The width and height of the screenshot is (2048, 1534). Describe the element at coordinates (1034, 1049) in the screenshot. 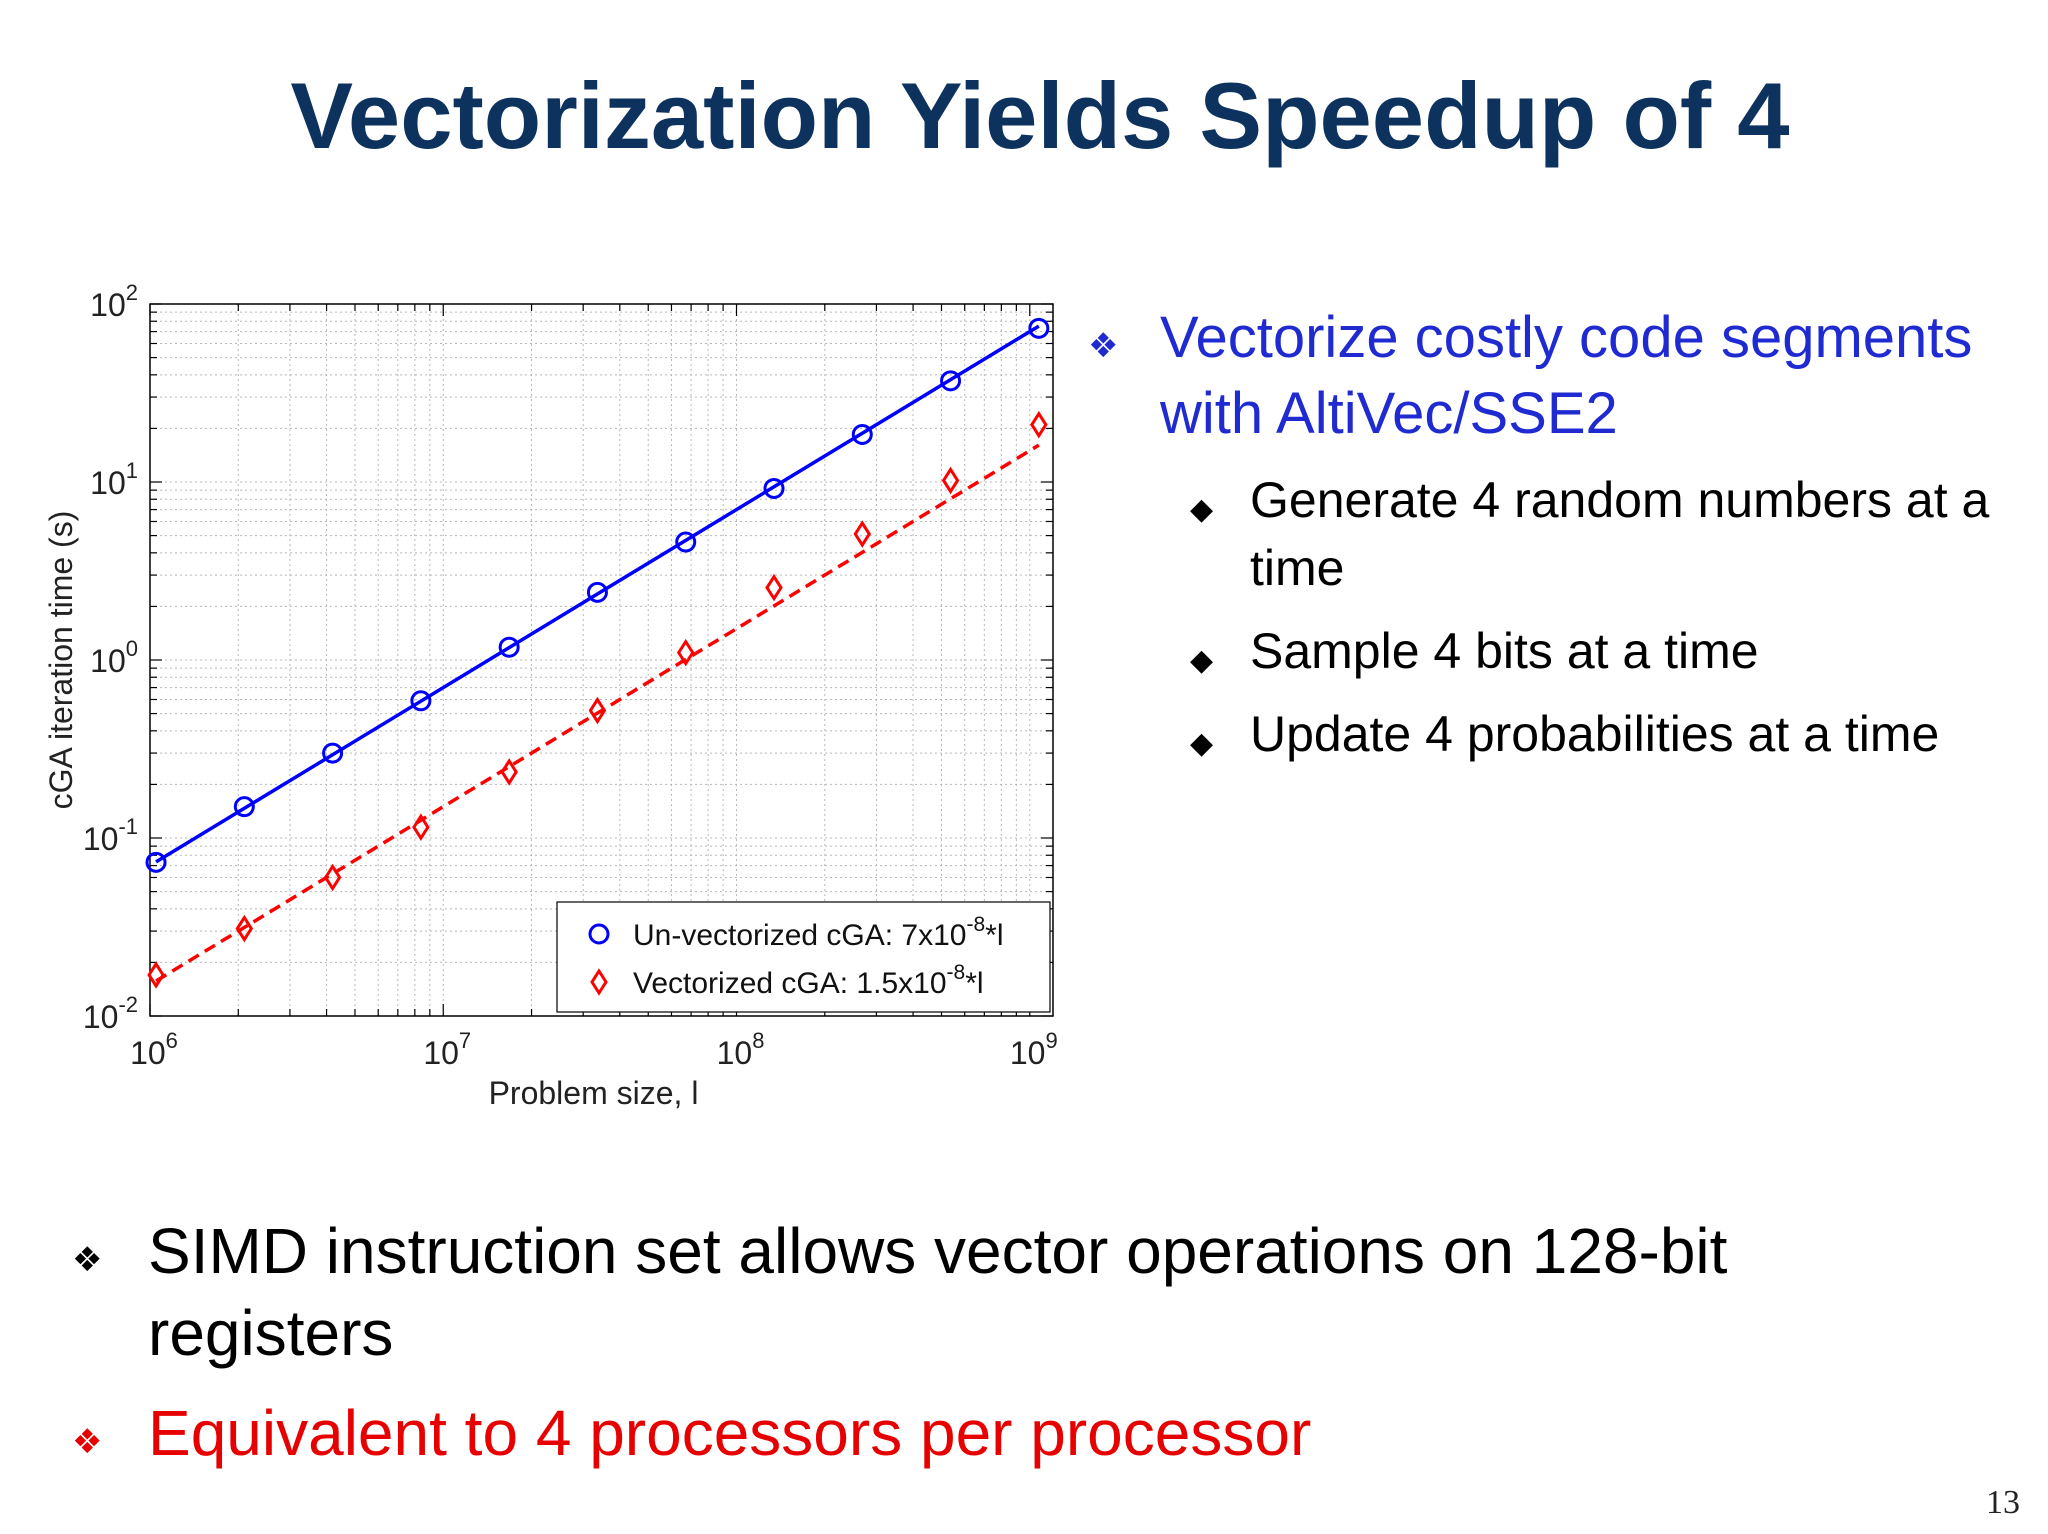

I see `x-tick-label: 10⁹` at that location.